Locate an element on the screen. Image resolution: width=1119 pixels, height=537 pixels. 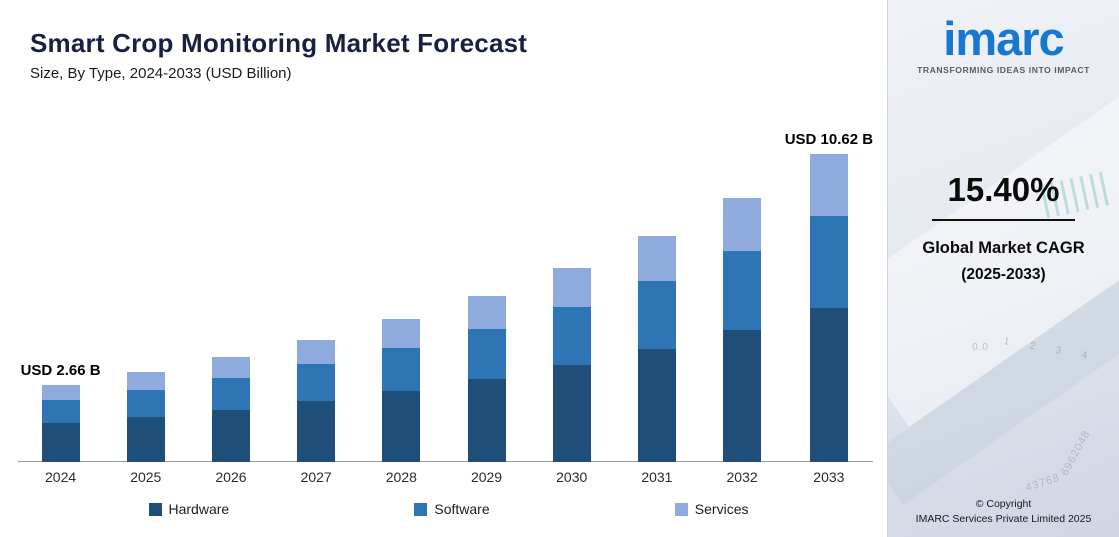
cagr-value: 15.40% is located at coordinates (1003, 196).